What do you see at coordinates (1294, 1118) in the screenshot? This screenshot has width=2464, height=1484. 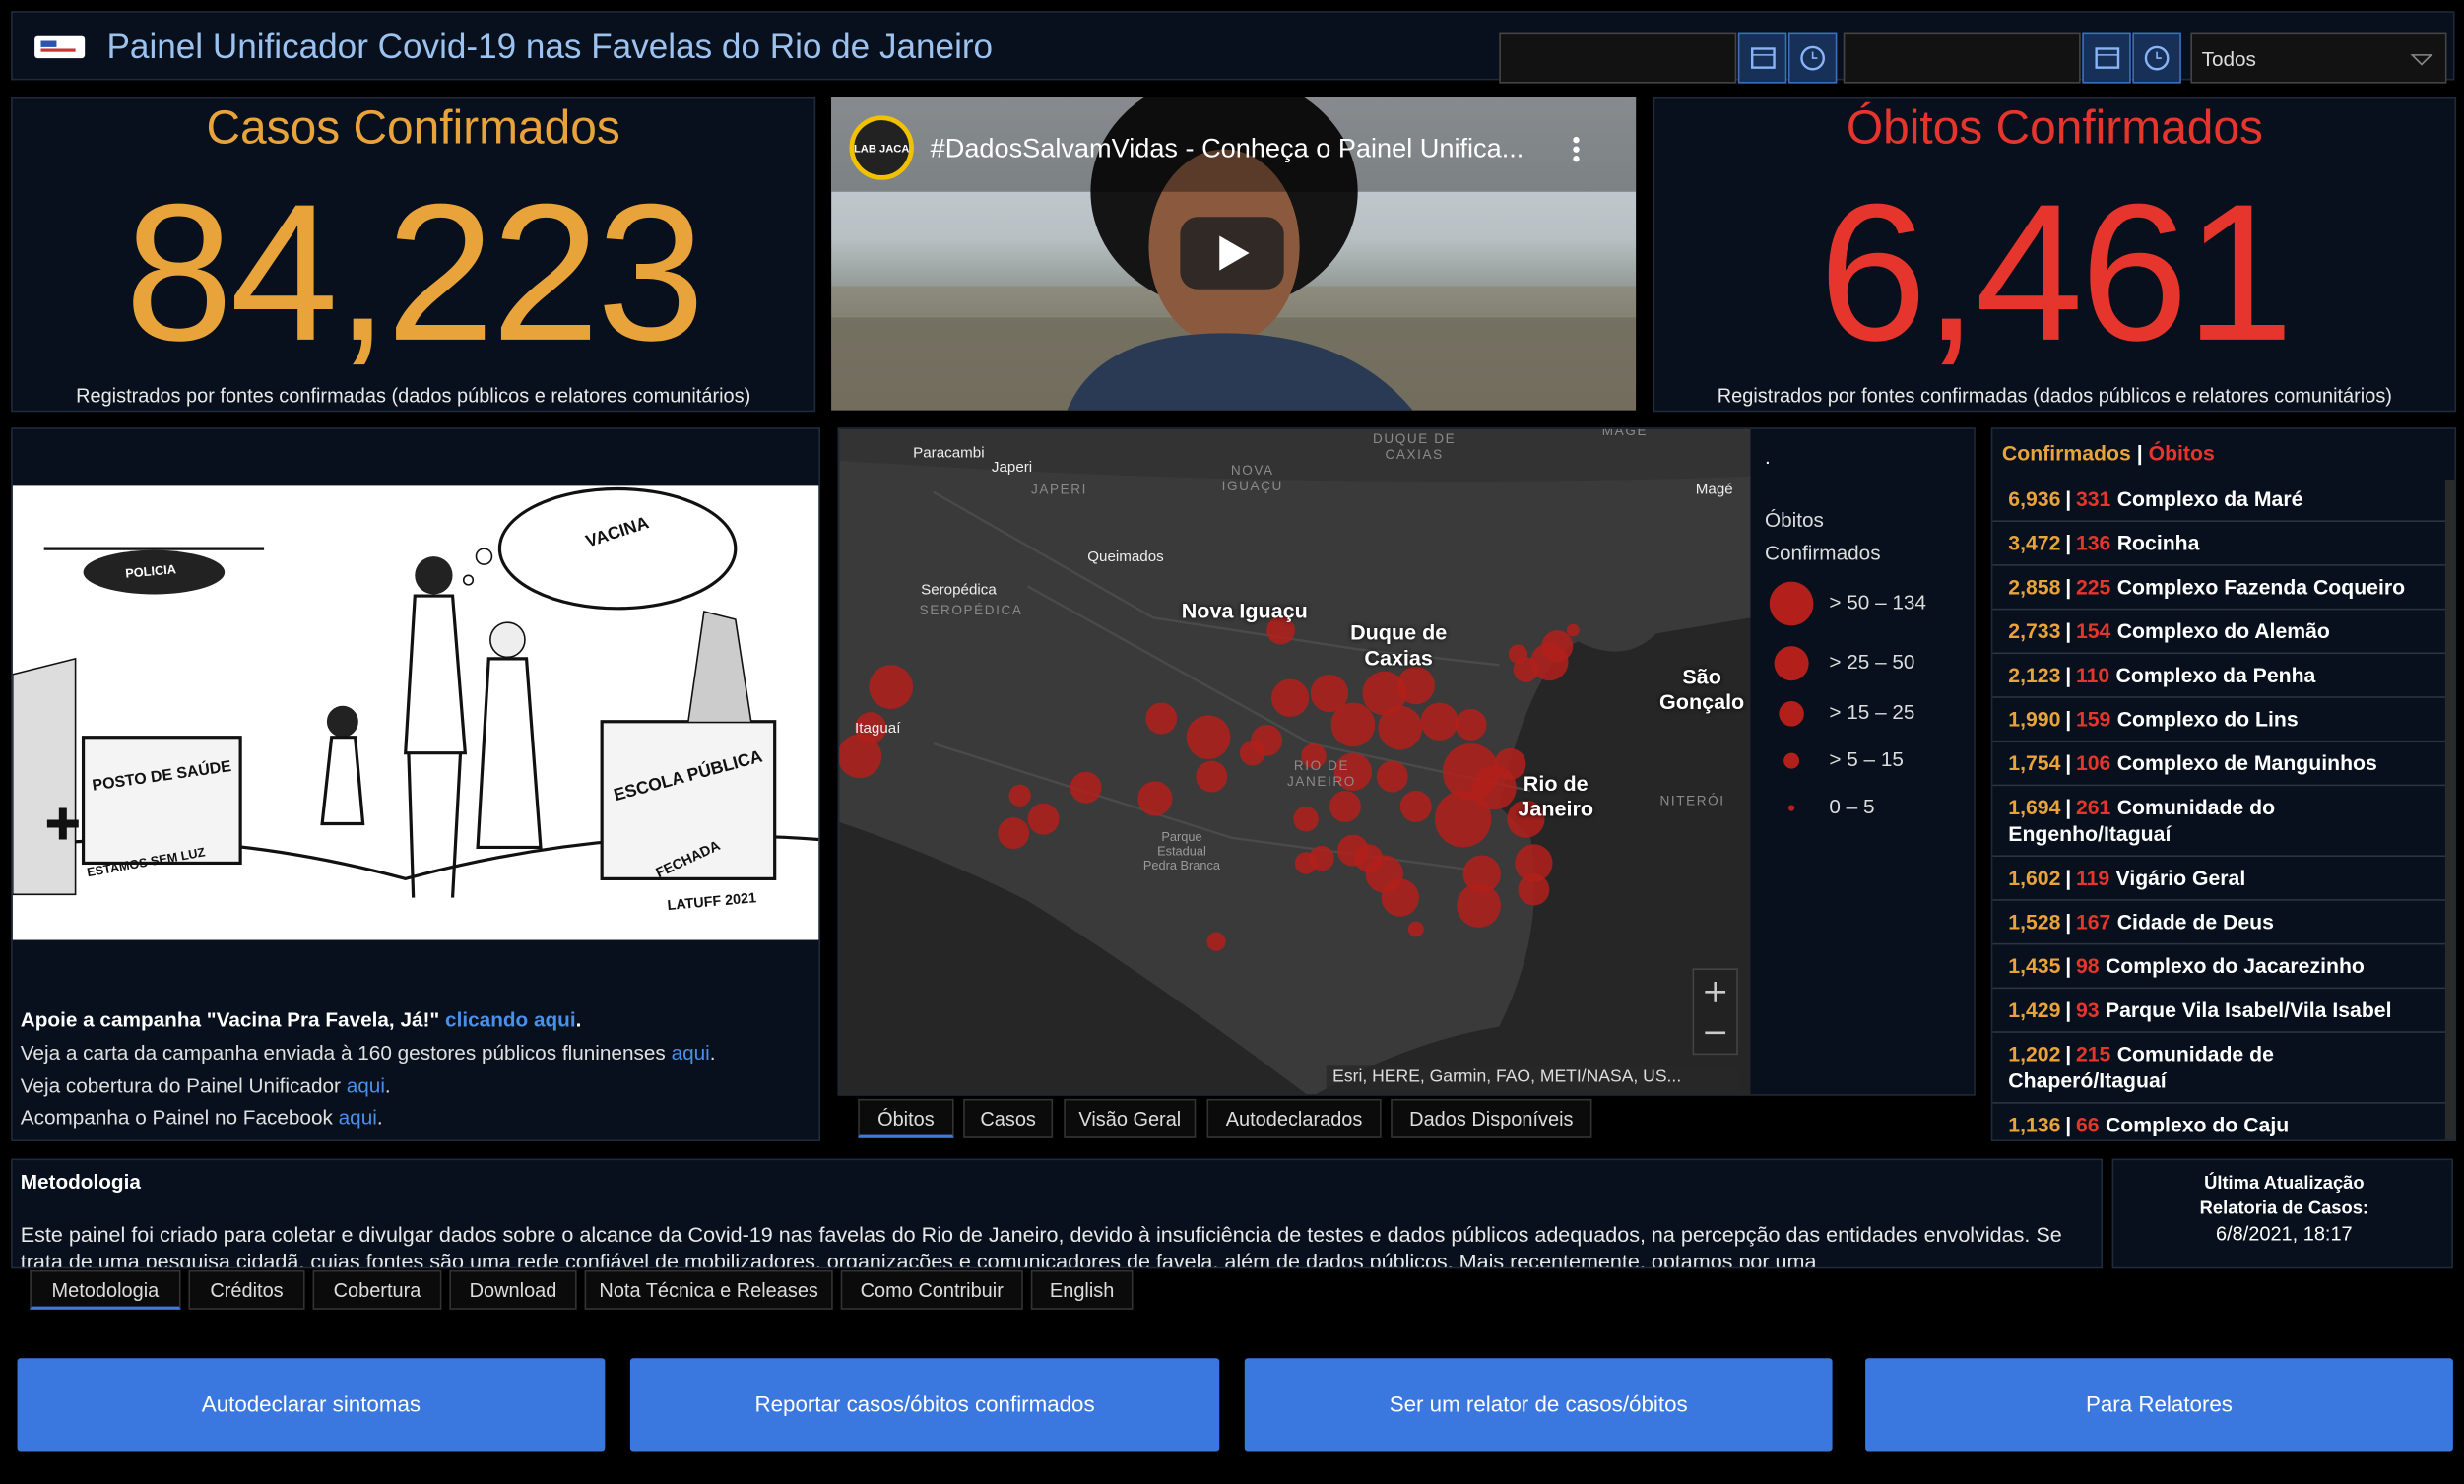 I see `tab: Autodeclarados` at bounding box center [1294, 1118].